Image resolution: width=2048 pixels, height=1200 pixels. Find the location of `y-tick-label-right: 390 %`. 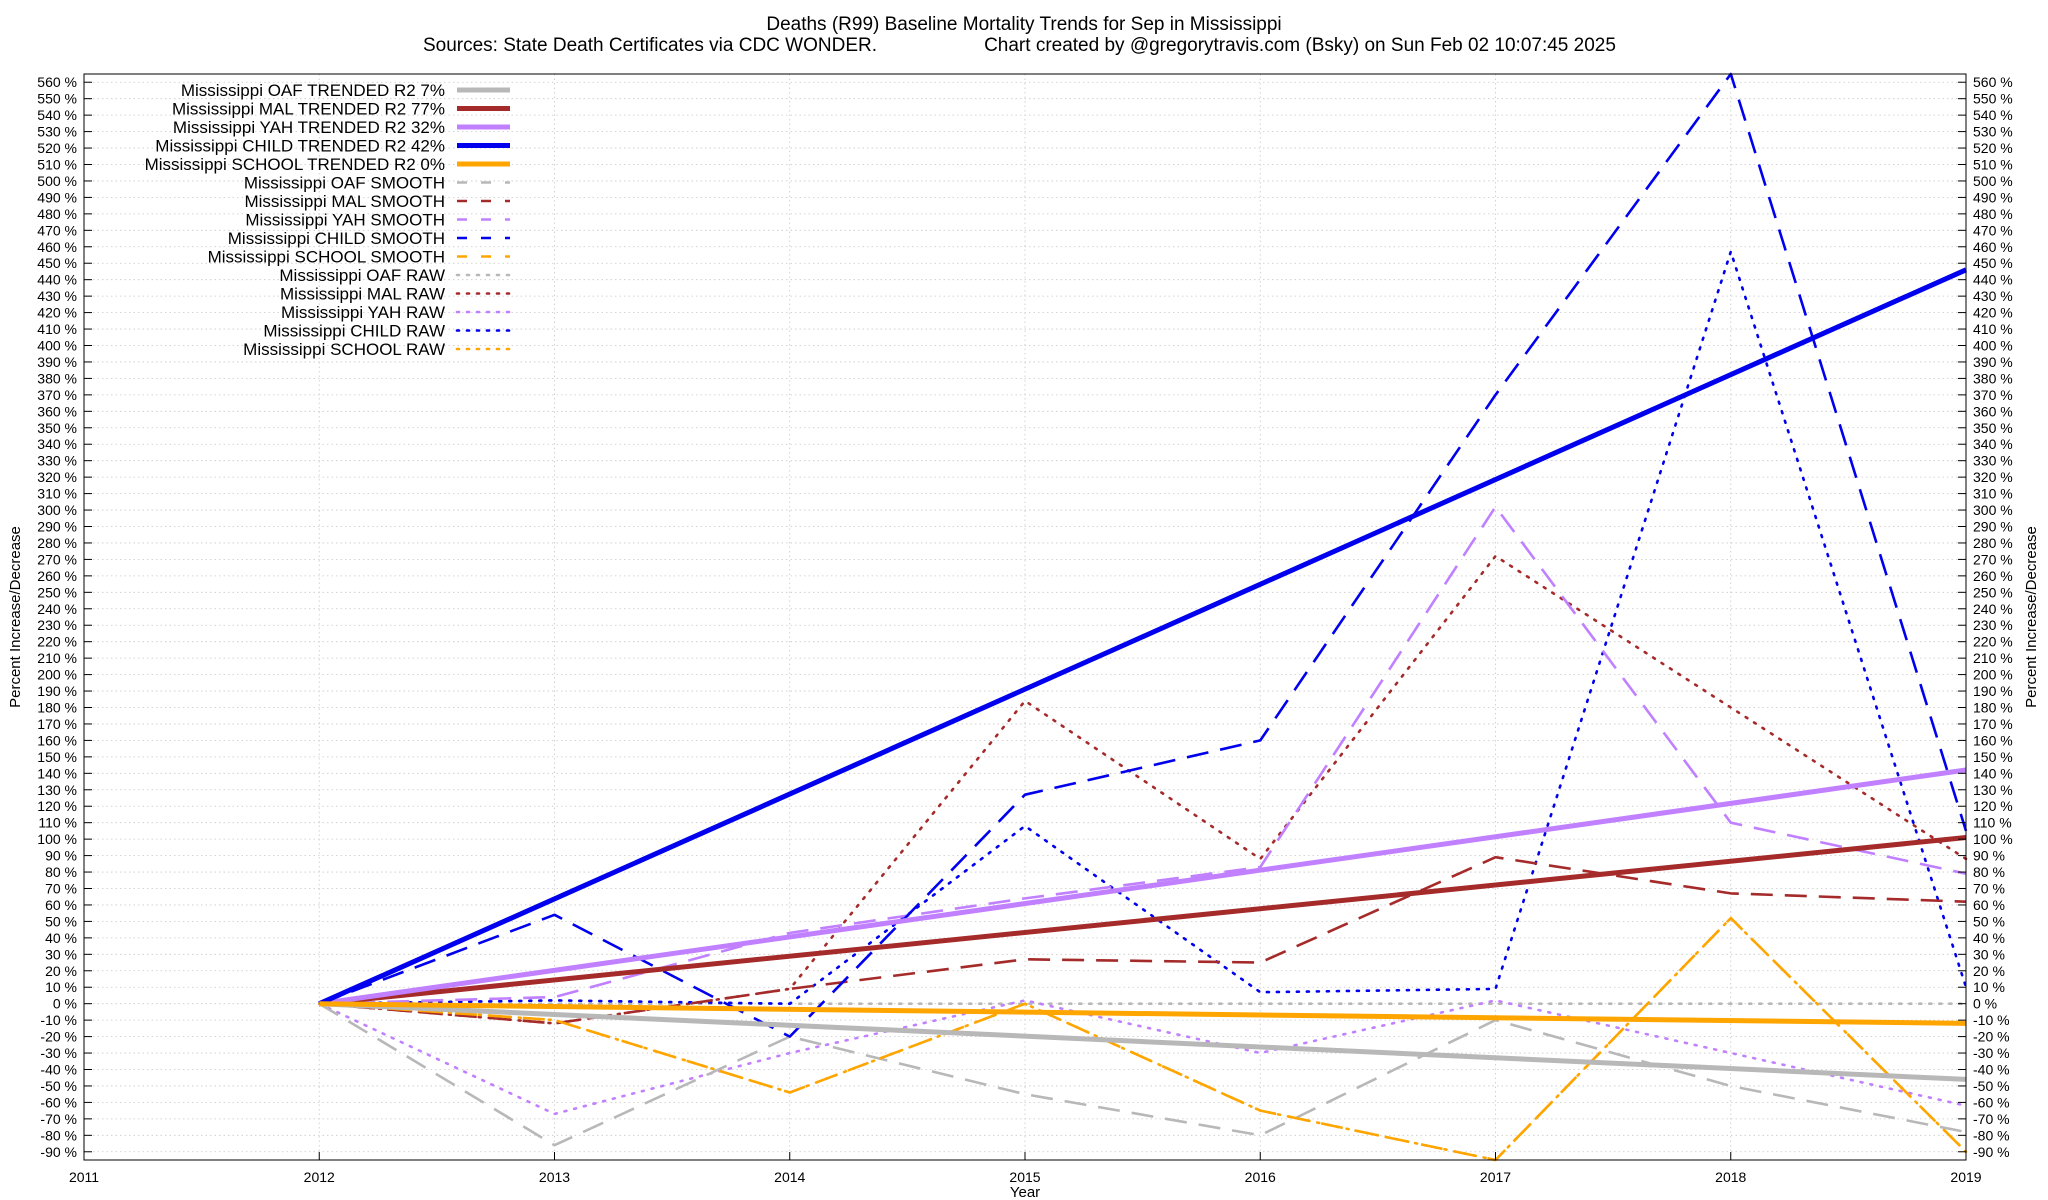

y-tick-label-right: 390 % is located at coordinates (1993, 362).